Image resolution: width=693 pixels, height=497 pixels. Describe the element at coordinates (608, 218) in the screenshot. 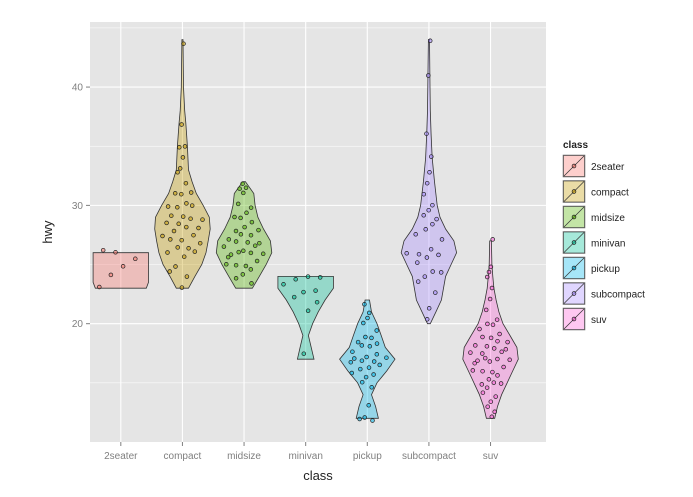

I see `legend-label-midsize: midsize` at that location.